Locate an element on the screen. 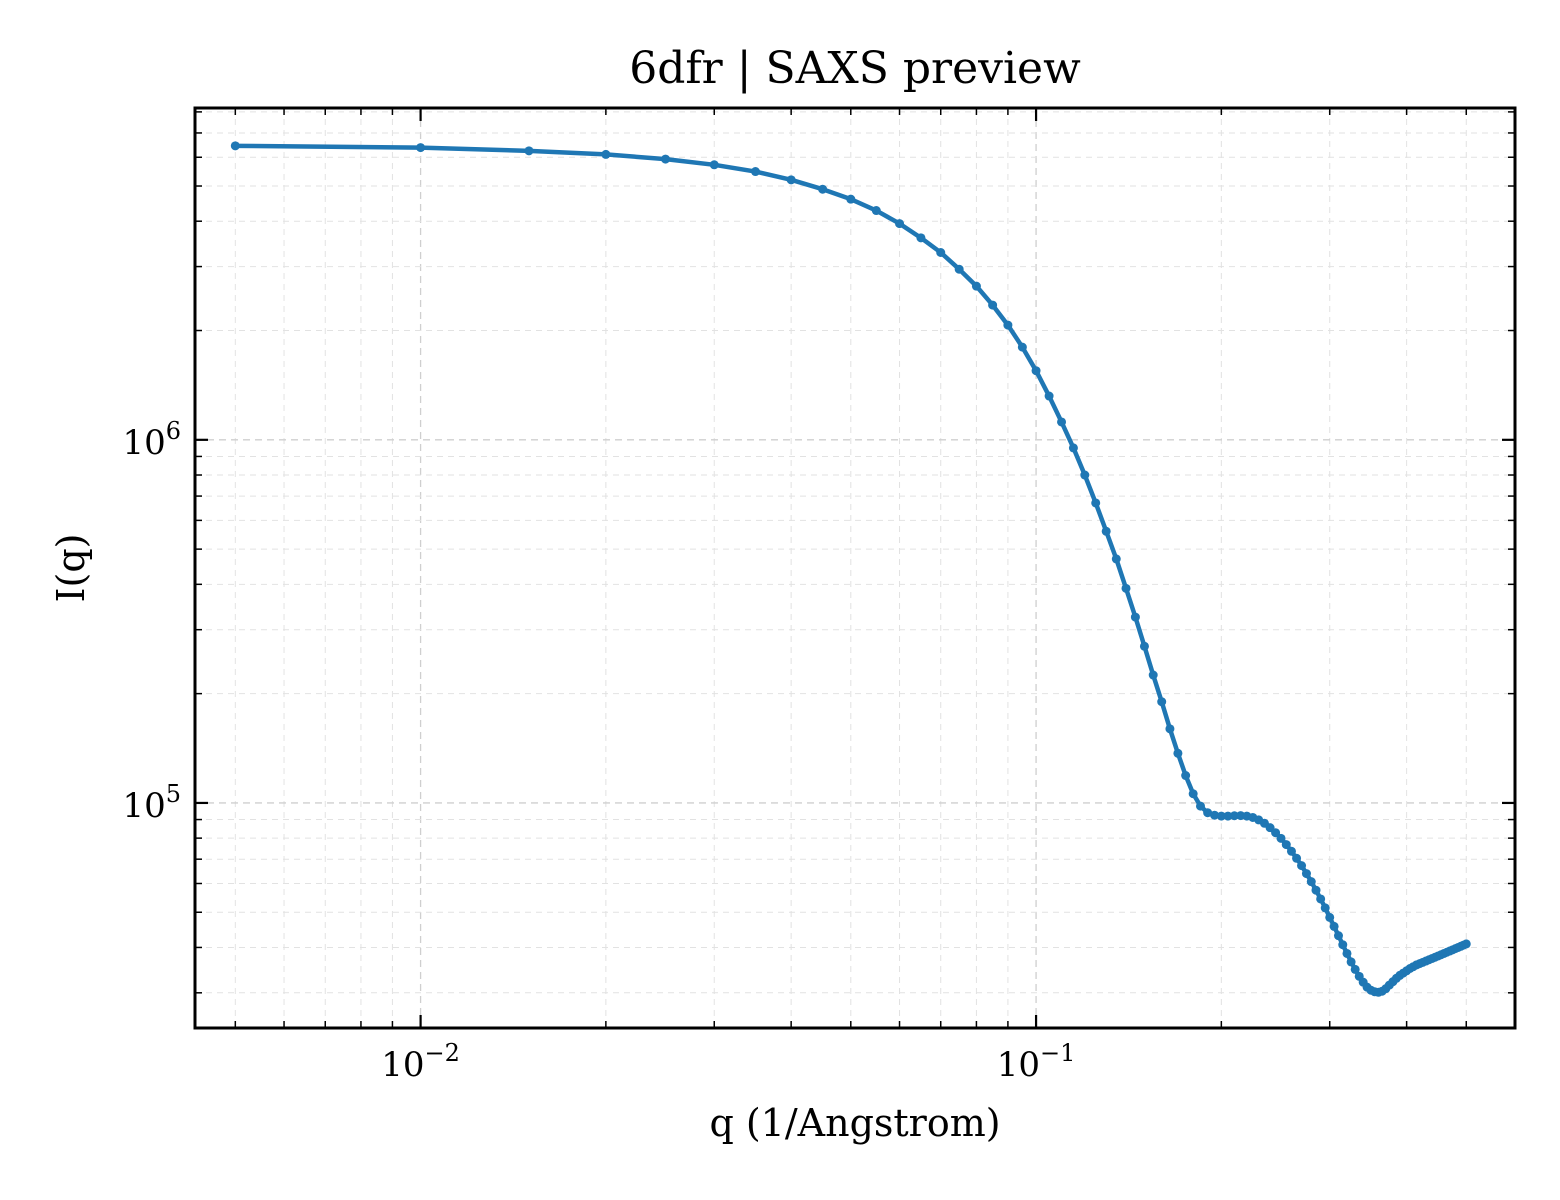 The image size is (1560, 1200). x-tick-label: 10⁻¹ is located at coordinates (1036, 1062).